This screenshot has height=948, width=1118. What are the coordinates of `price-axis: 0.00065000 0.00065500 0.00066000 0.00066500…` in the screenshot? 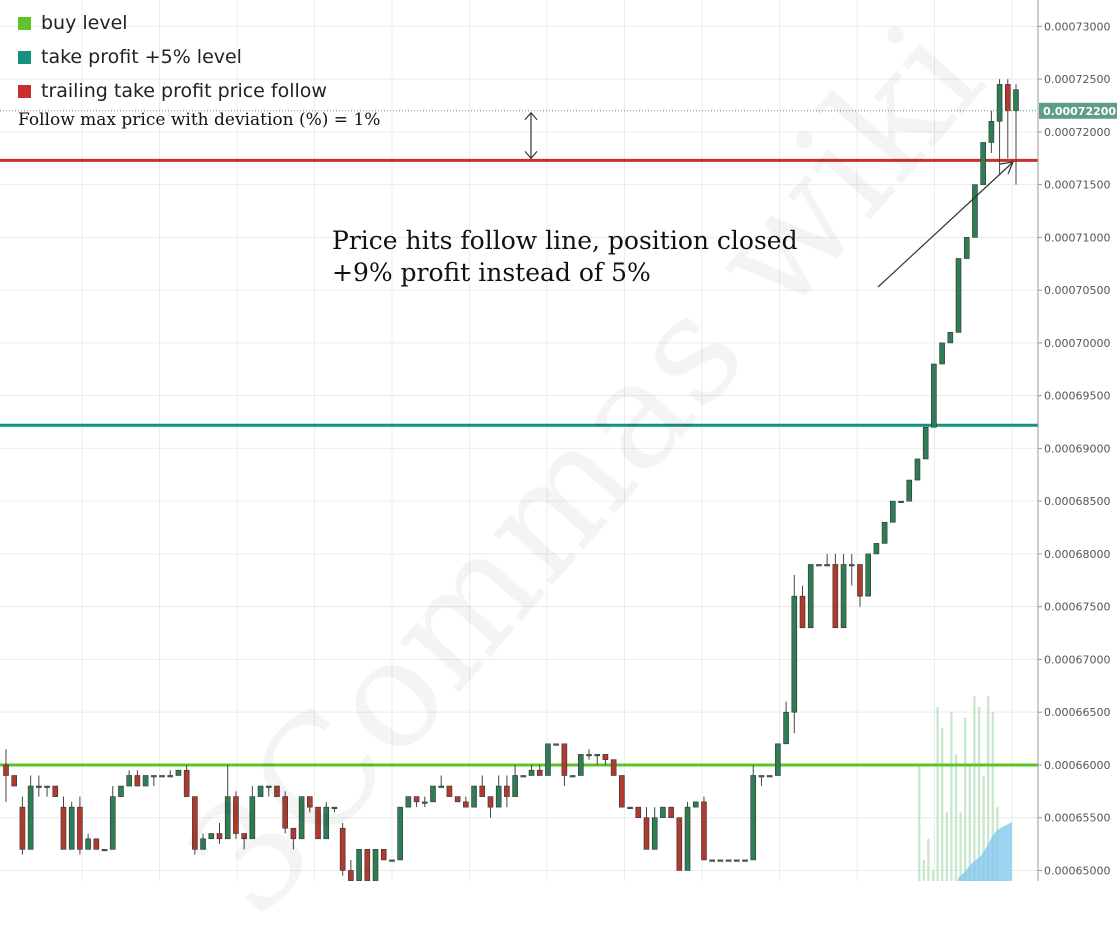 It's located at (1073, 440).